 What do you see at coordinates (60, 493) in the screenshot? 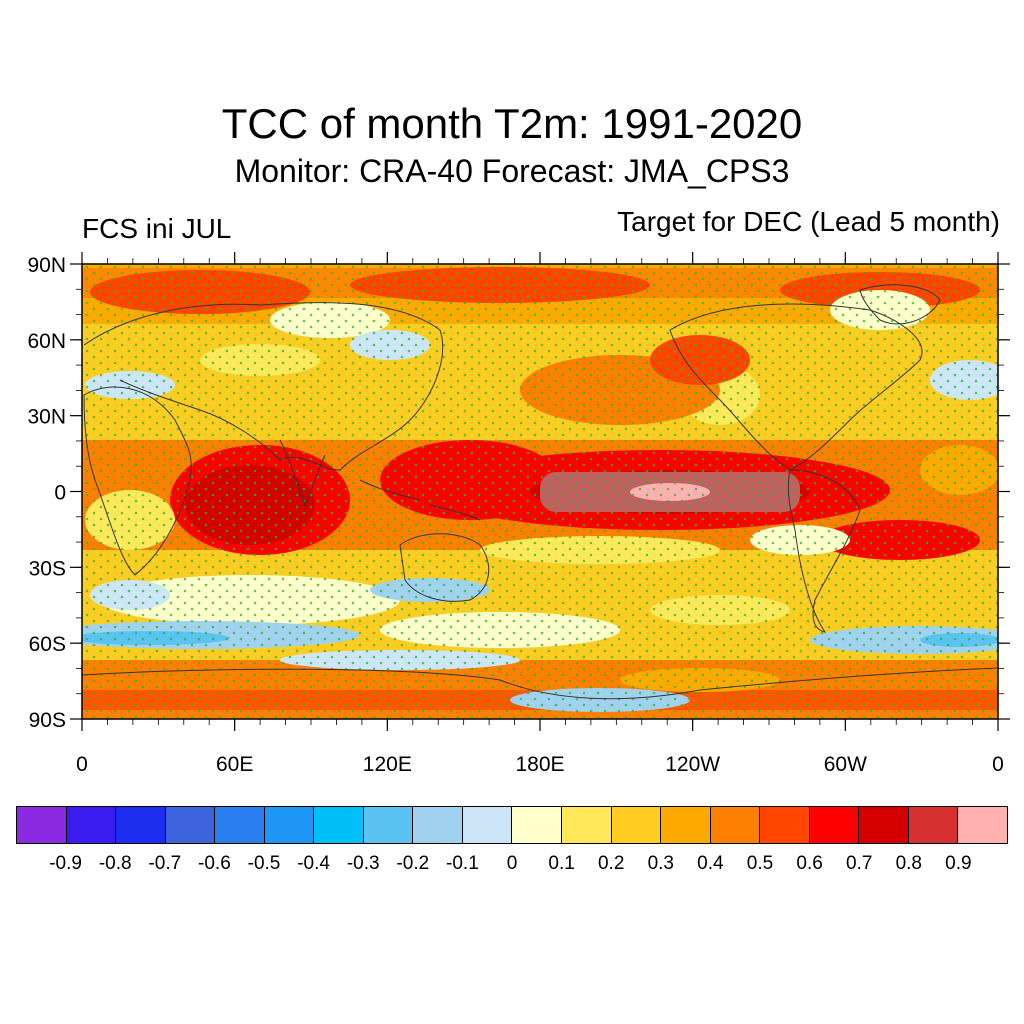
I see `lat-tick-label: 0` at bounding box center [60, 493].